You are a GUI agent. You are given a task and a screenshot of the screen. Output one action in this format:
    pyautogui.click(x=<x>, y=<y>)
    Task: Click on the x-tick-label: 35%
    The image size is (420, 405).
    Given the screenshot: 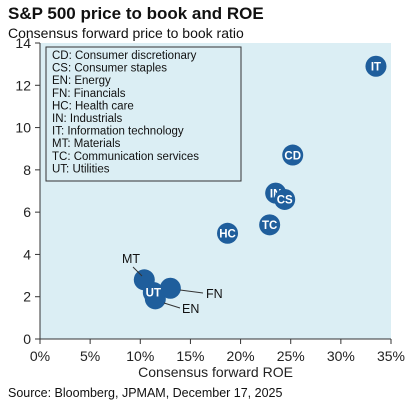 What is the action you would take?
    pyautogui.click(x=391, y=356)
    